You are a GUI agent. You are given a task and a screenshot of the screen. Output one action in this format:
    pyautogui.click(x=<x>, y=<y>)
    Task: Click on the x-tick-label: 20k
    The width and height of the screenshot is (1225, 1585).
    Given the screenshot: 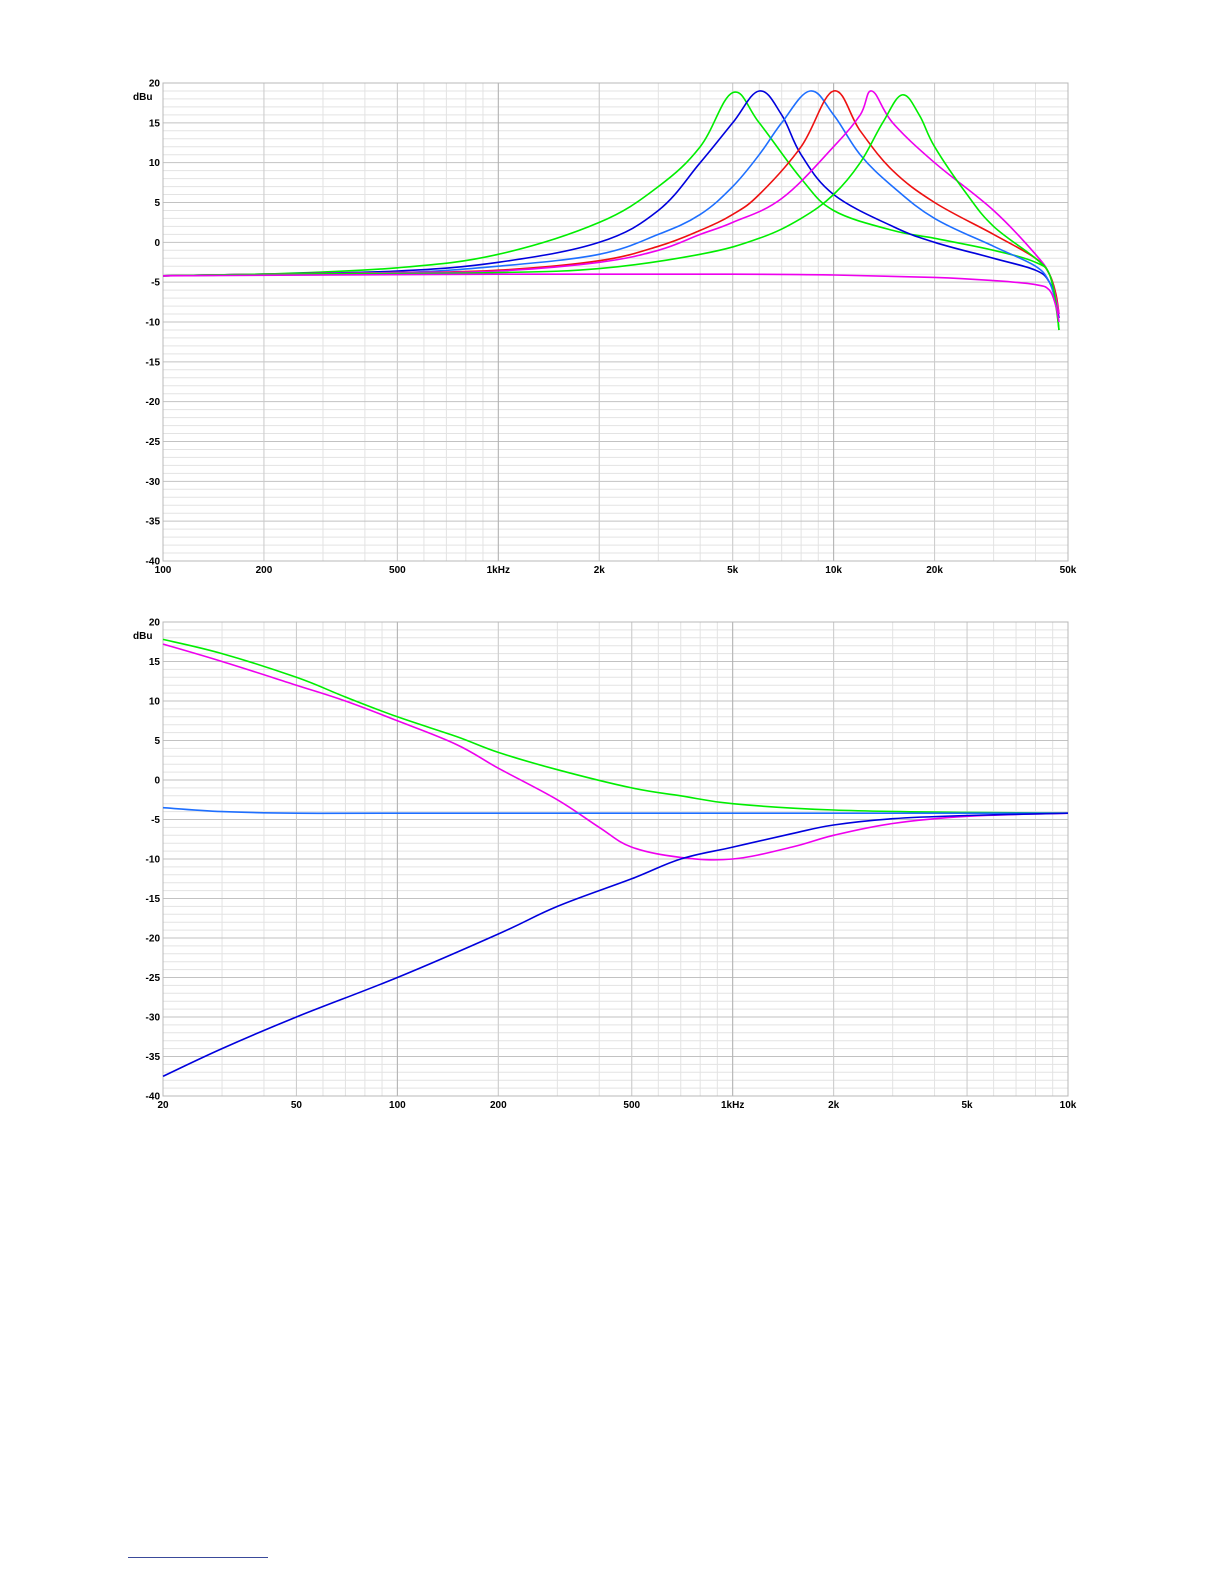 What is the action you would take?
    pyautogui.click(x=934, y=570)
    